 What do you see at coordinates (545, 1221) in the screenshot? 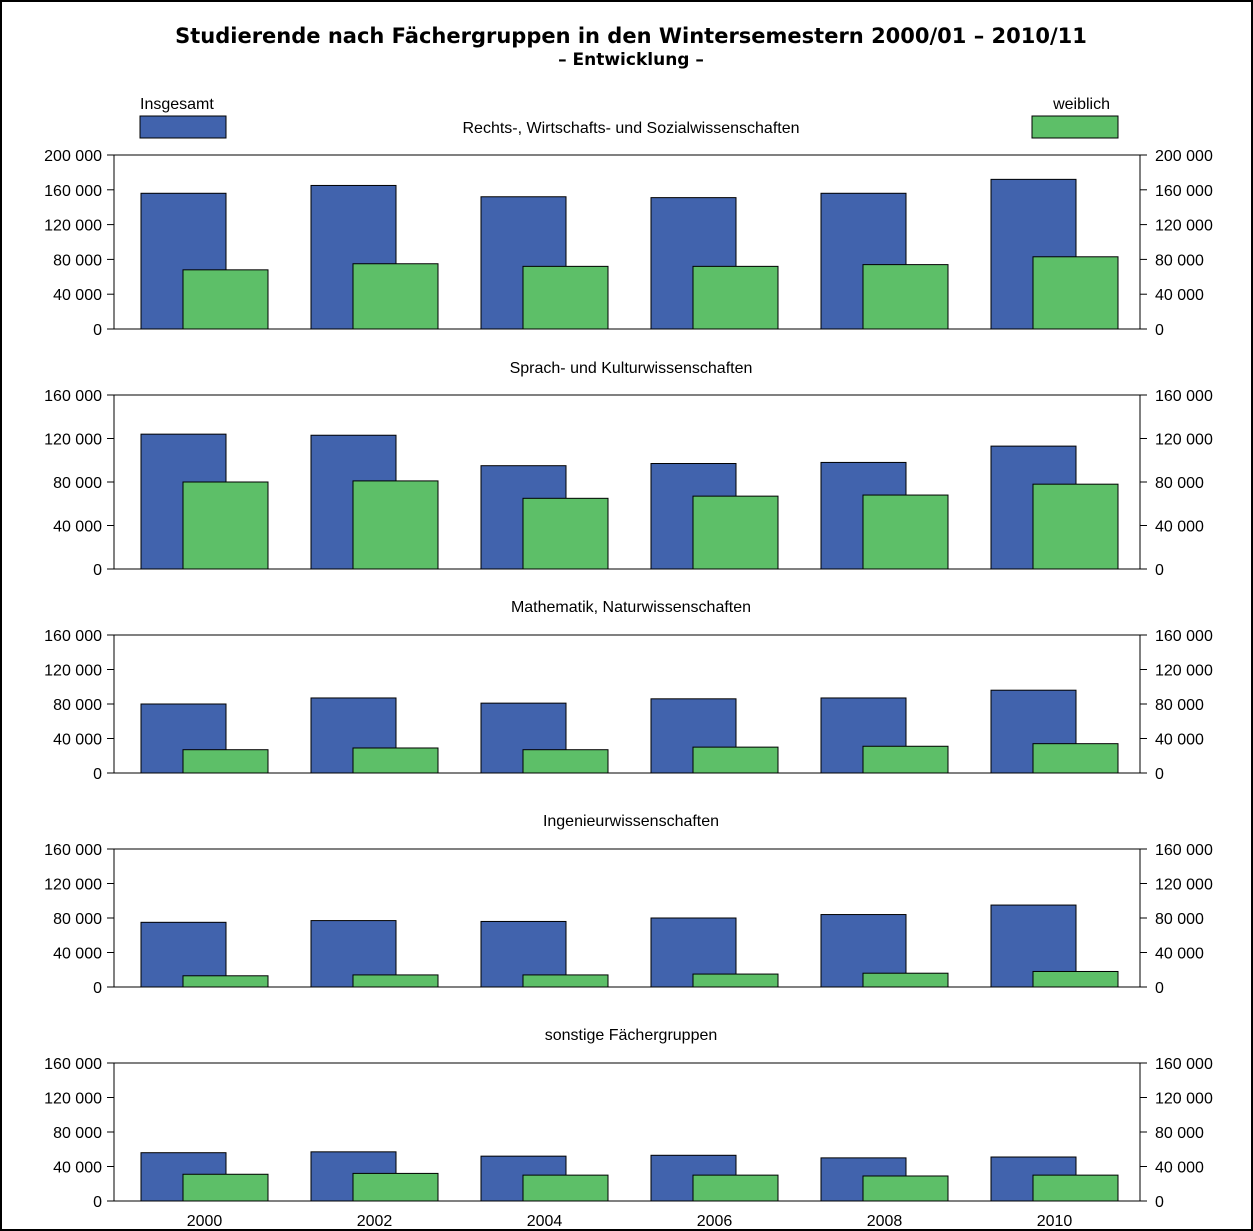
I see `x-tick-label: 2004` at bounding box center [545, 1221].